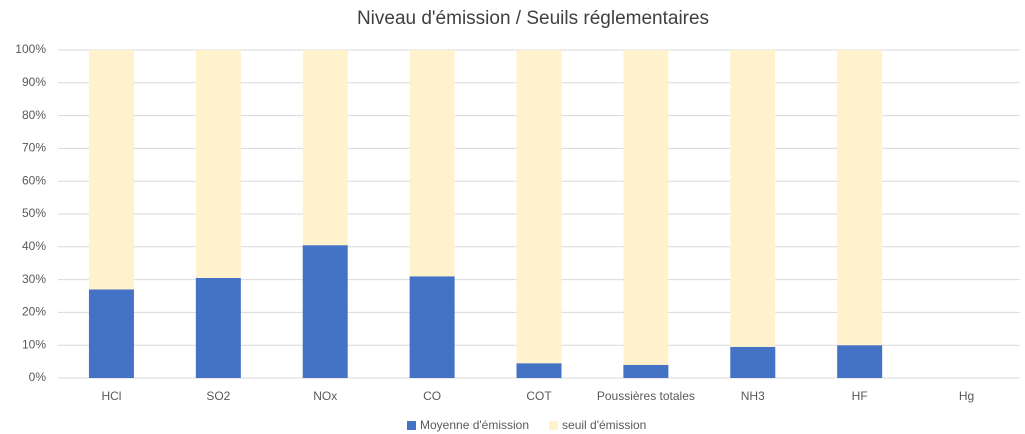  What do you see at coordinates (34, 312) in the screenshot?
I see `y-tick-label: 20%` at bounding box center [34, 312].